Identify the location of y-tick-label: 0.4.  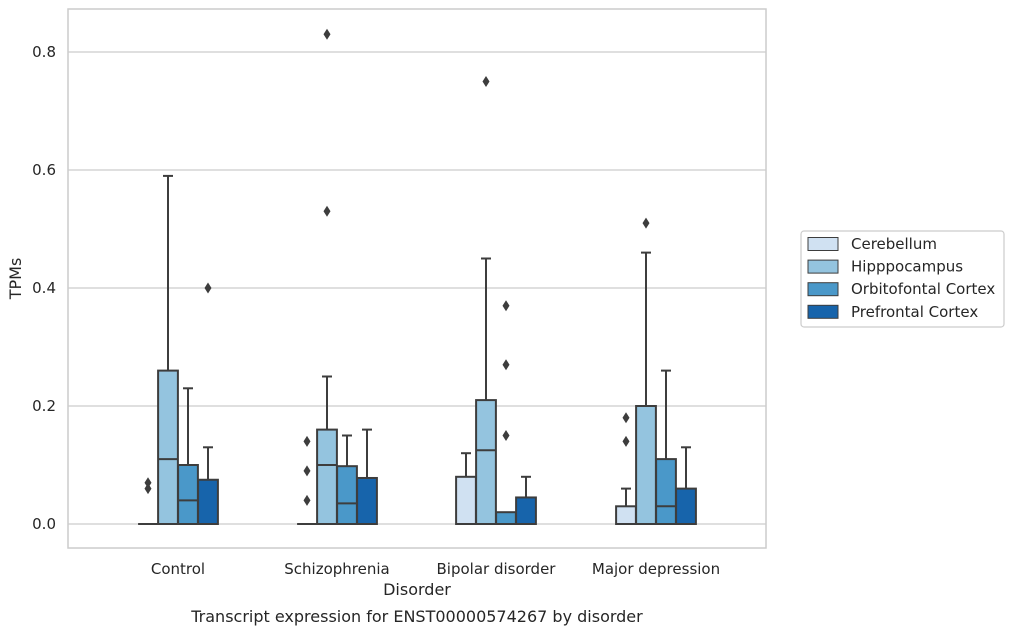
(44, 288).